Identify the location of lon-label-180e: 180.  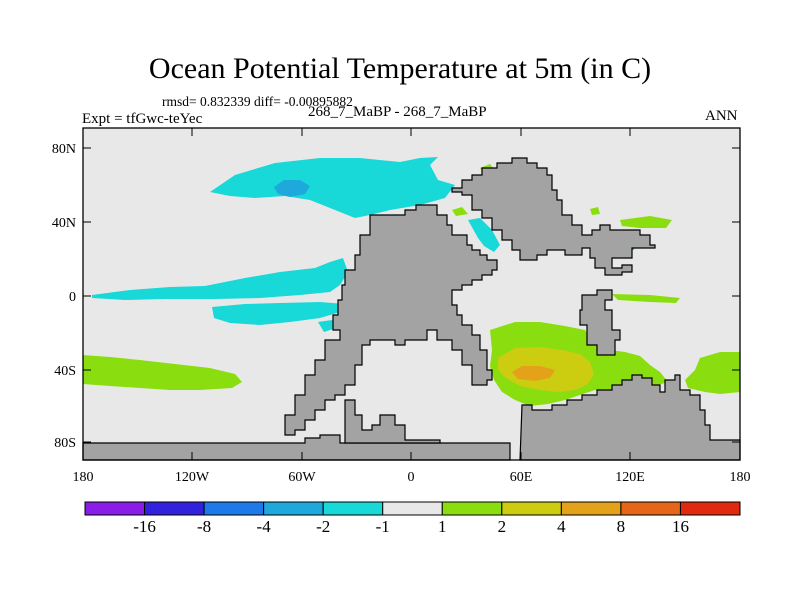
(740, 477).